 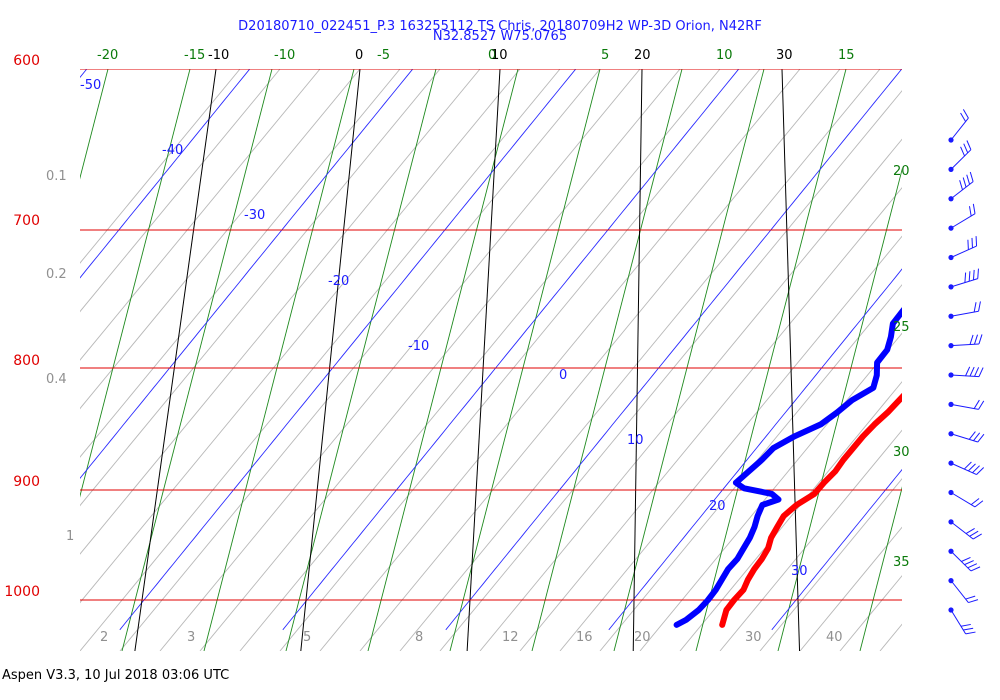 I want to click on black-isopleth-label: 10, so click(x=499, y=55).